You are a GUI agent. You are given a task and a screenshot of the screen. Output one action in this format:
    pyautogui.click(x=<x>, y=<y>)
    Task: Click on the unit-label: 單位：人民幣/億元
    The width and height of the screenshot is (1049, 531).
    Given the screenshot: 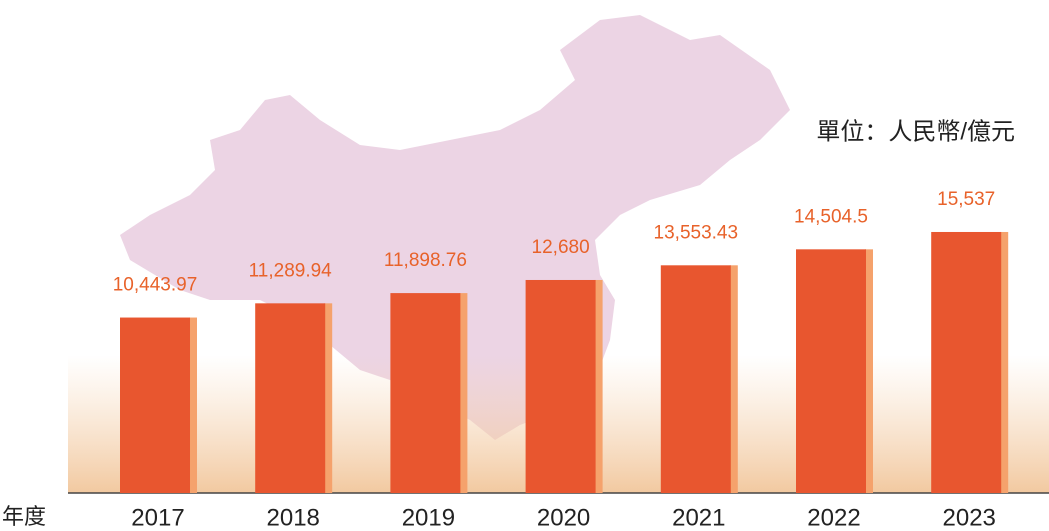 What is the action you would take?
    pyautogui.click(x=915, y=131)
    